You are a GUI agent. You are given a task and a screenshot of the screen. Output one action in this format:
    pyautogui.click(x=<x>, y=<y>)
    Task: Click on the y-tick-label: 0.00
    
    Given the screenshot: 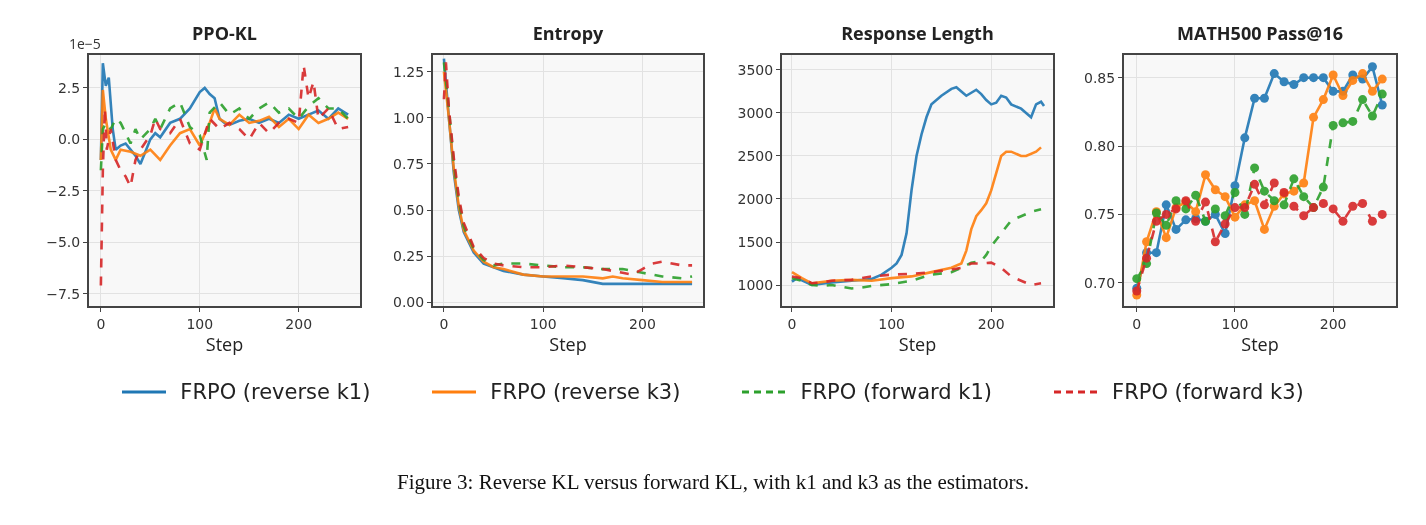 What is the action you would take?
    pyautogui.click(x=409, y=302)
    